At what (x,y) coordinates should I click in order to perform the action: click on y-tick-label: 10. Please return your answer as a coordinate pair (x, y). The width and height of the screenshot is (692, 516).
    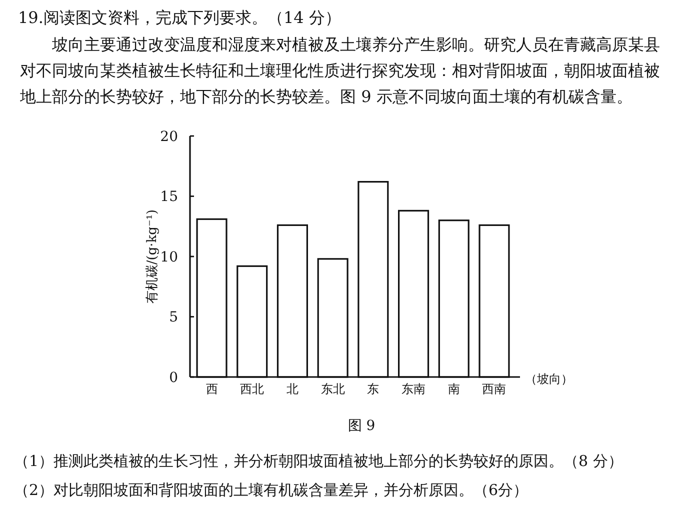
    Looking at the image, I should click on (169, 257).